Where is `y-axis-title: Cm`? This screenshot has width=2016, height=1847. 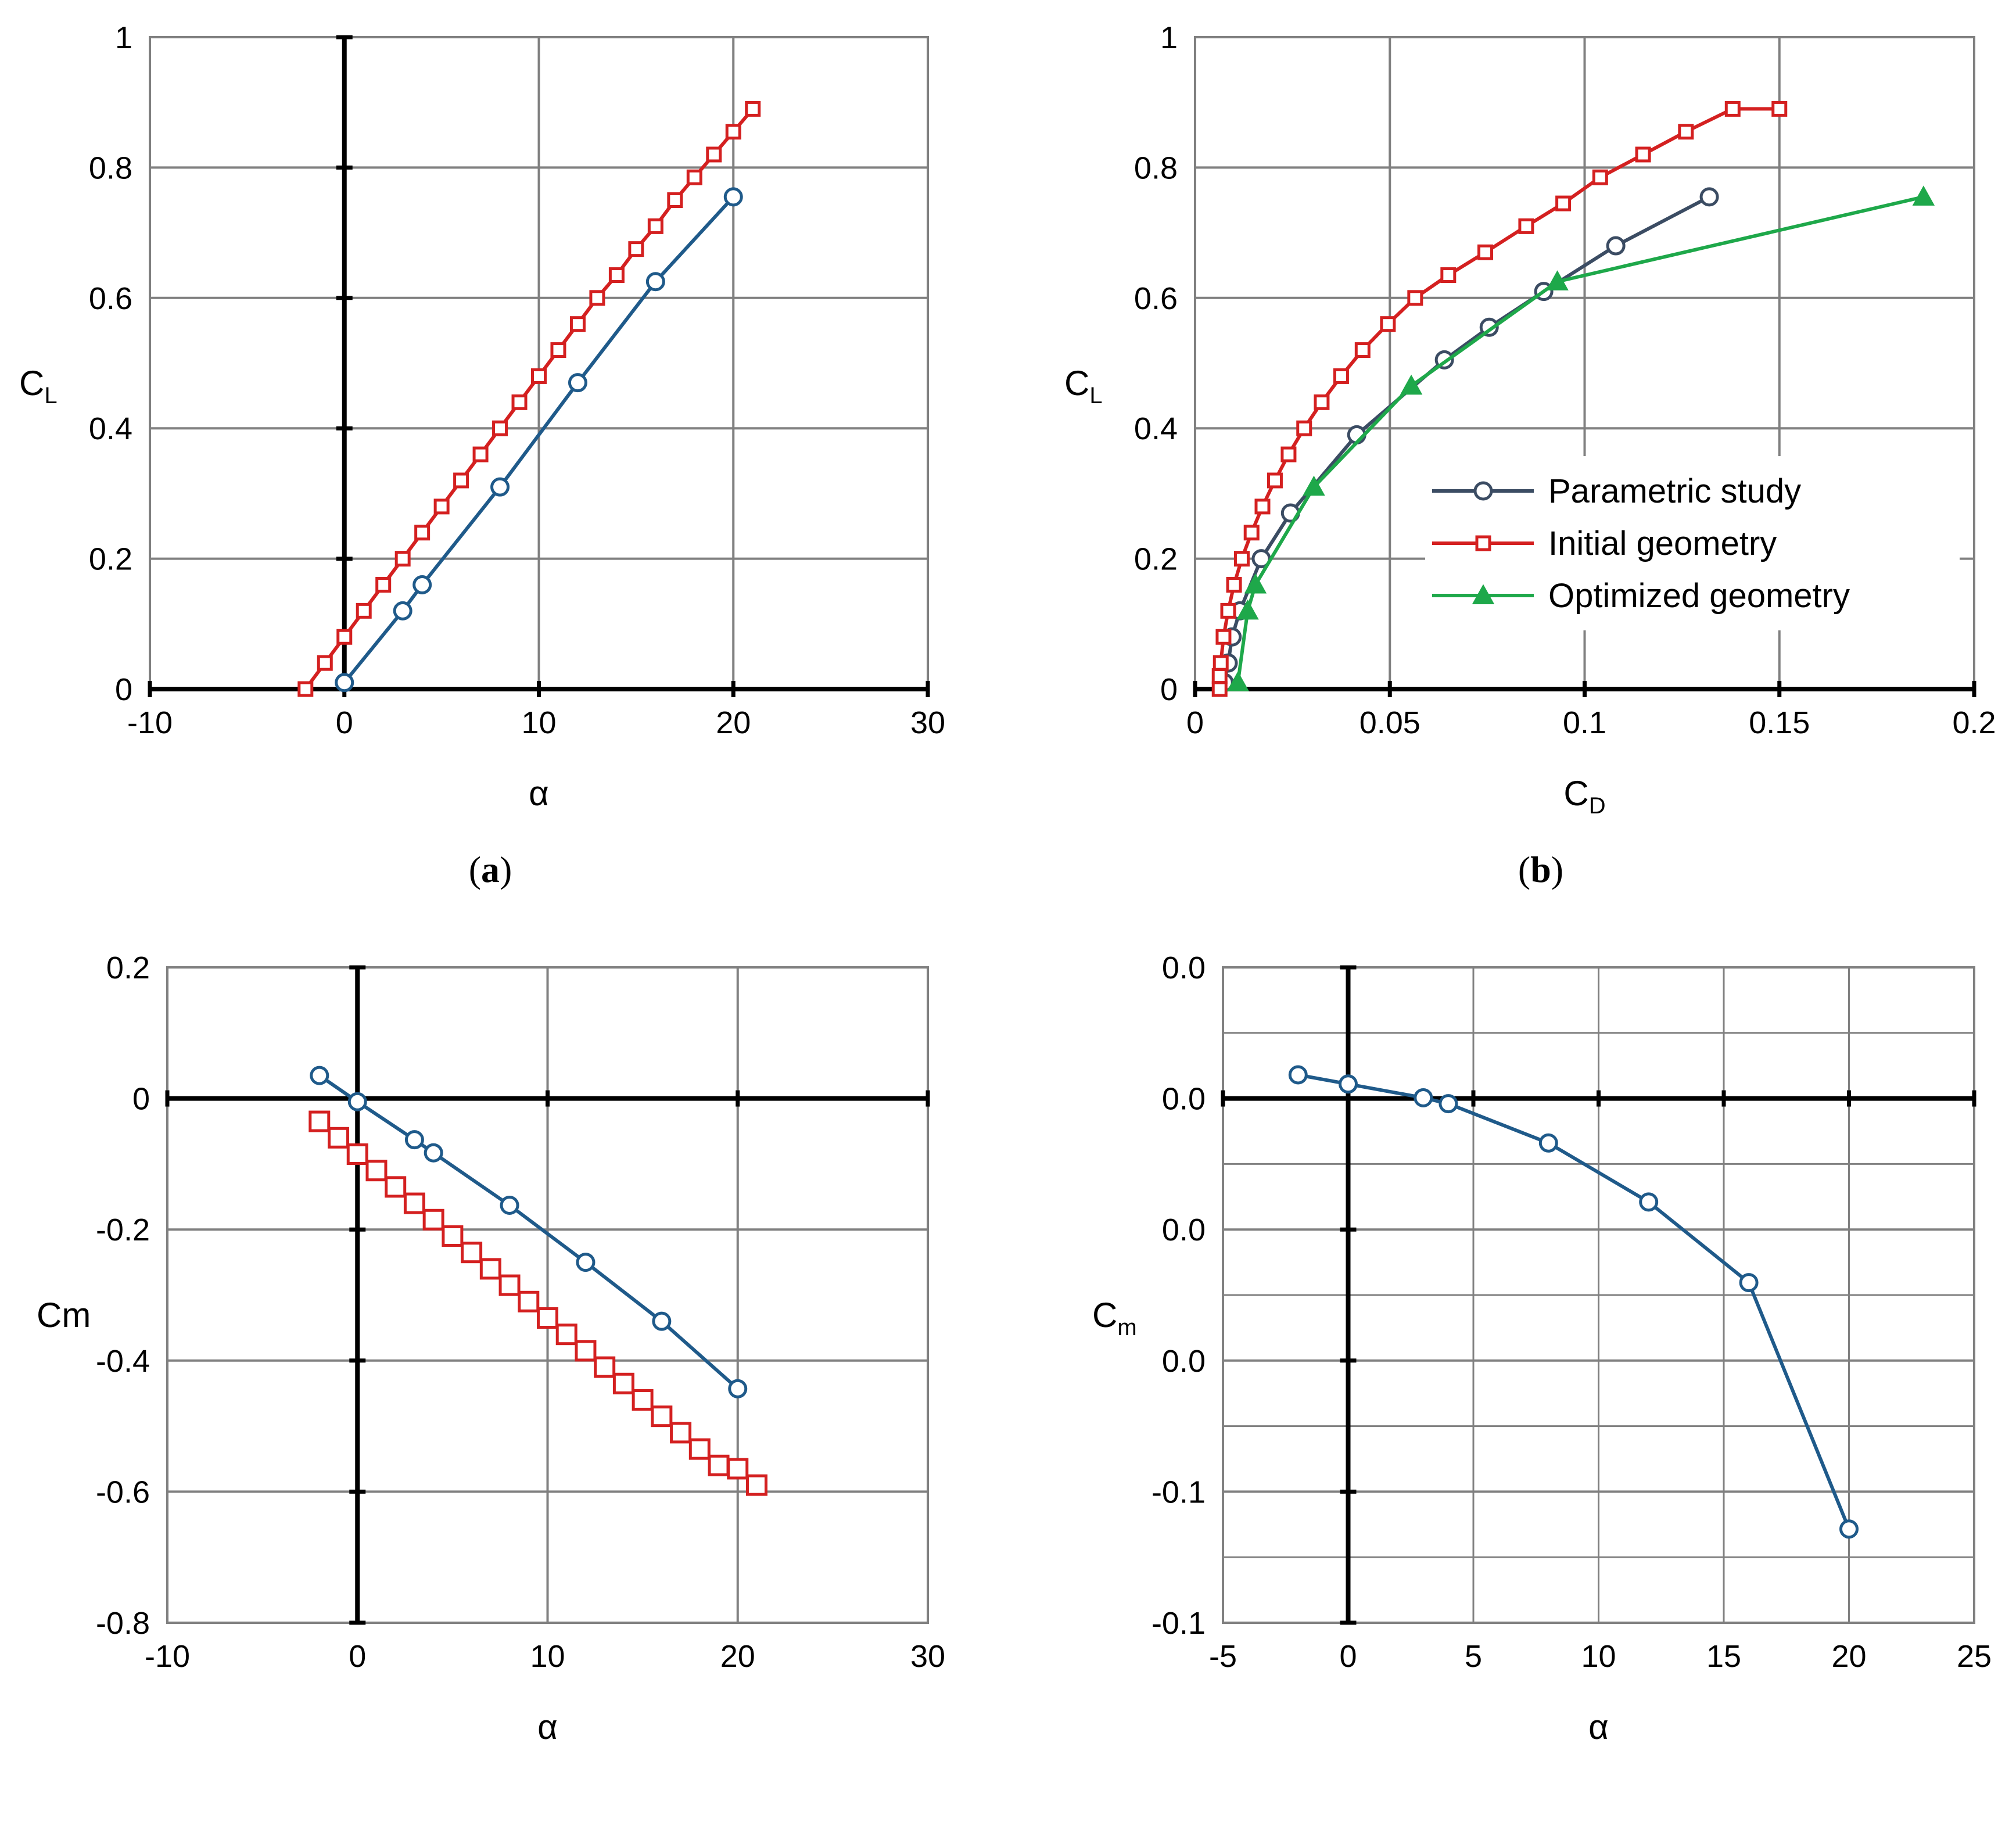 y-axis-title: Cm is located at coordinates (64, 1315).